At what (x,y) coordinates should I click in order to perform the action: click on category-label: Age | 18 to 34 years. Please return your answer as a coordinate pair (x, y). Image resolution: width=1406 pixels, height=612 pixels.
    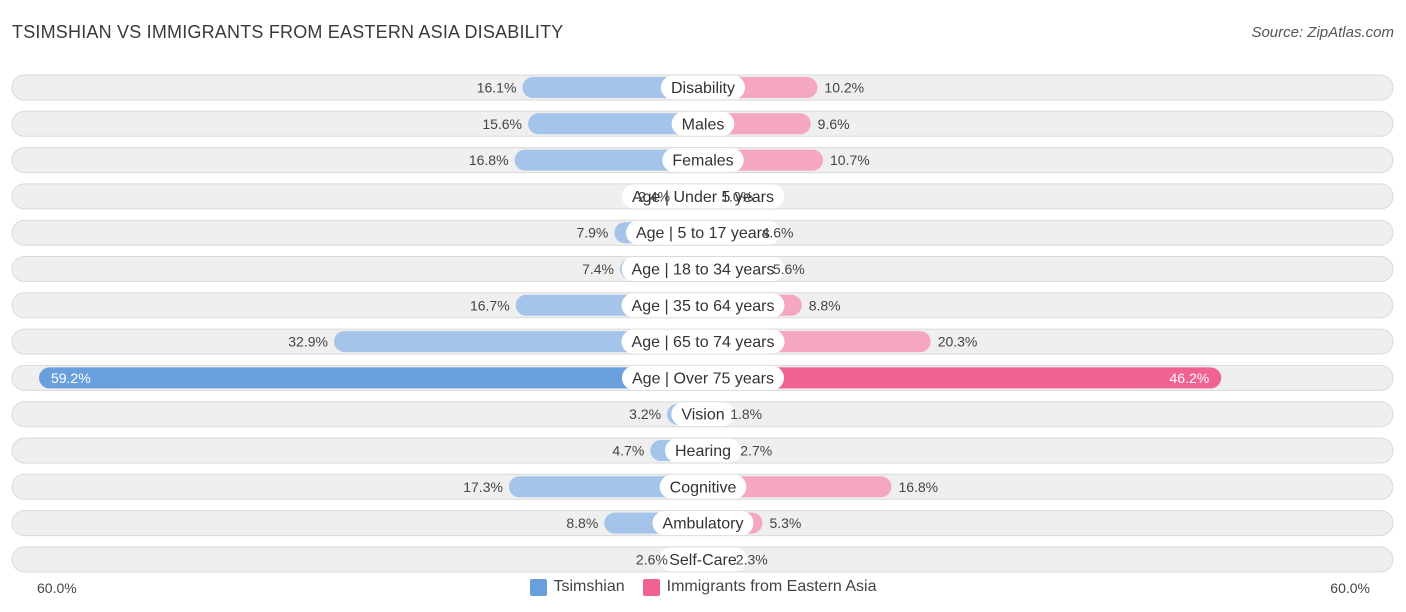
    Looking at the image, I should click on (703, 270).